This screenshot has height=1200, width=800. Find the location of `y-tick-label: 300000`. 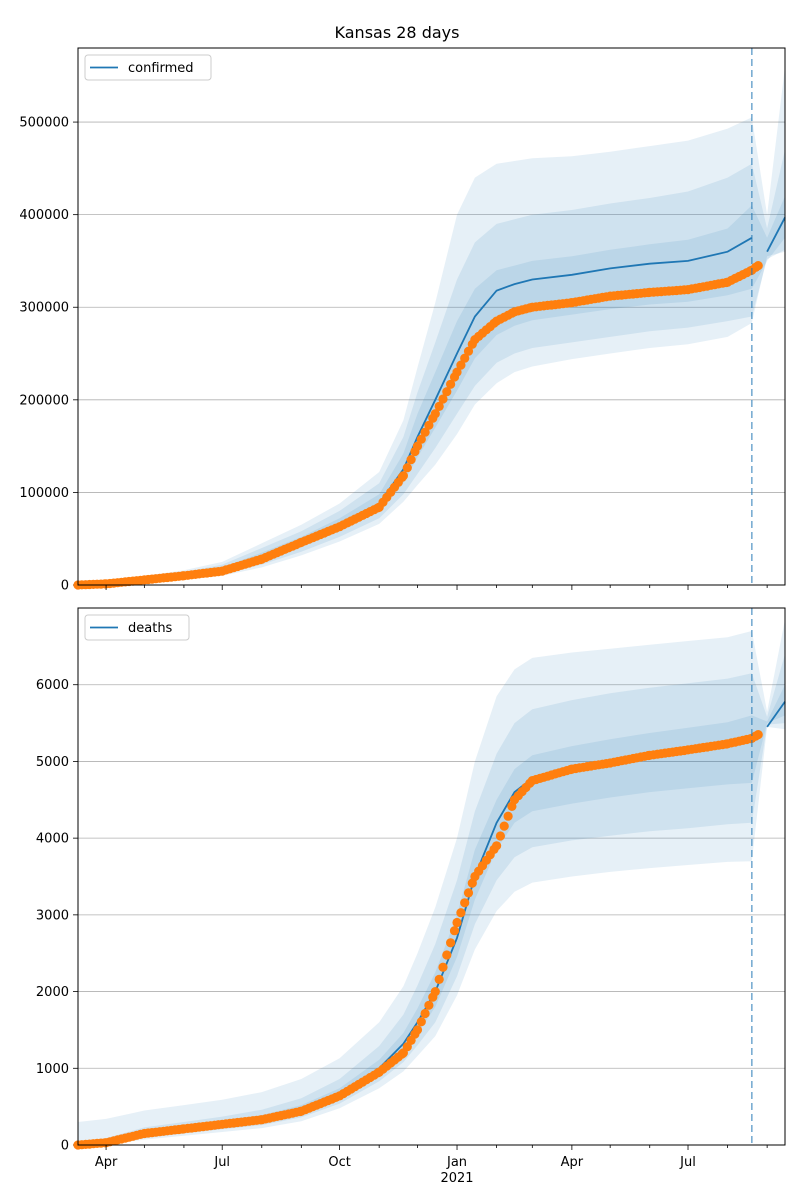

y-tick-label: 300000 is located at coordinates (44, 308).